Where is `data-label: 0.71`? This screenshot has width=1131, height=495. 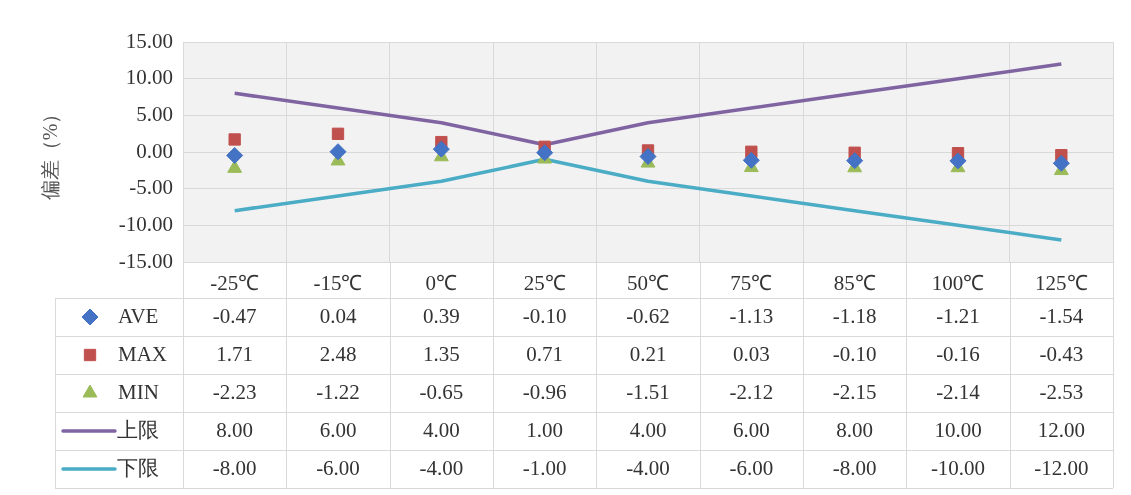 data-label: 0.71 is located at coordinates (545, 353).